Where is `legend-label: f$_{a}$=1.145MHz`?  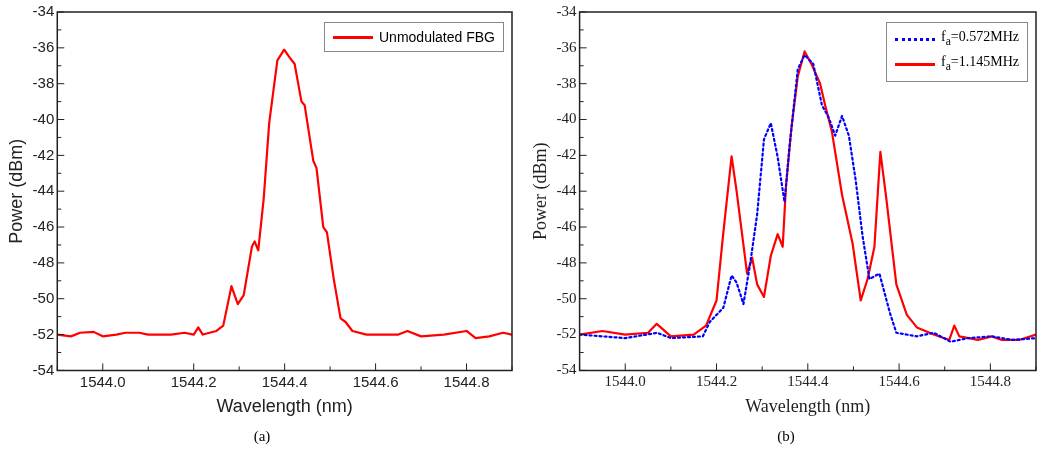
legend-label: f$_{a}$=1.145MHz is located at coordinates (980, 63).